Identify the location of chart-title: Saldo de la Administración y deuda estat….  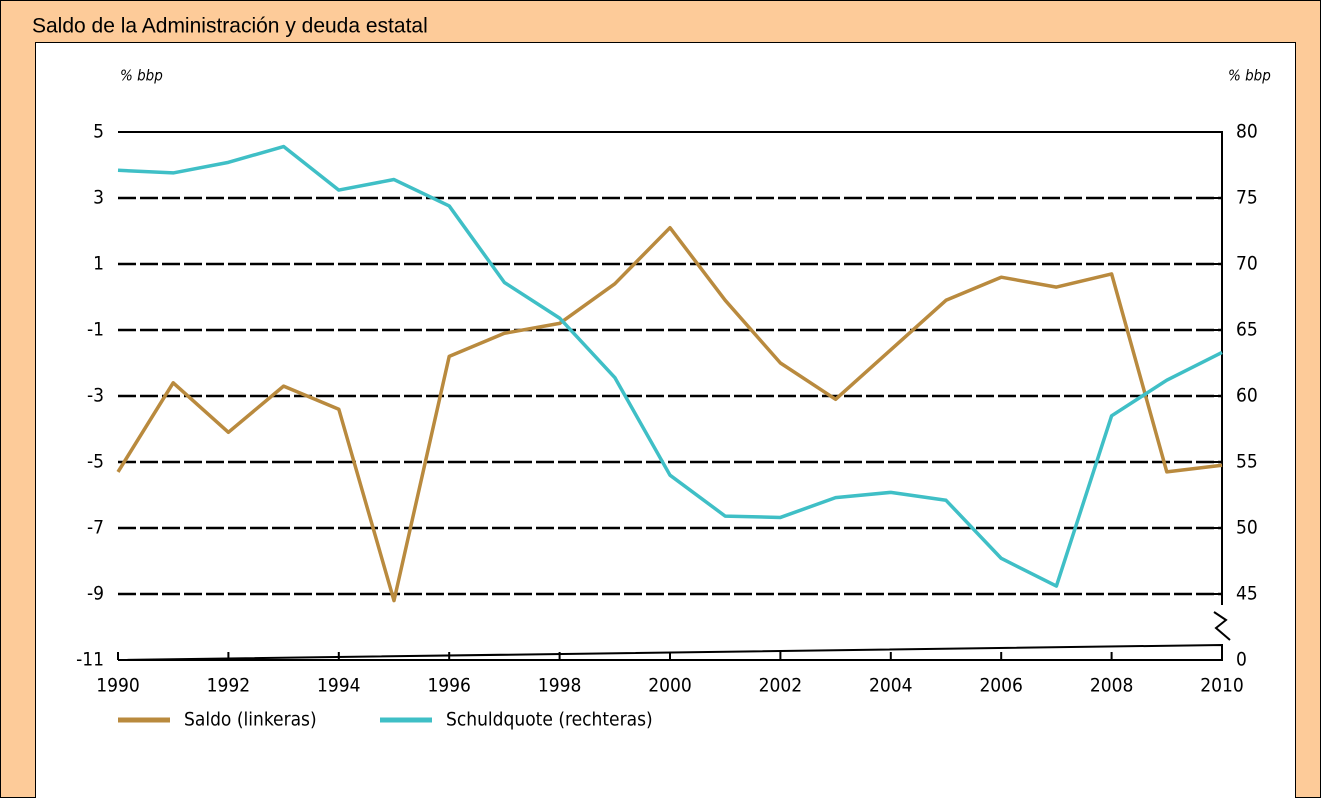
(230, 26).